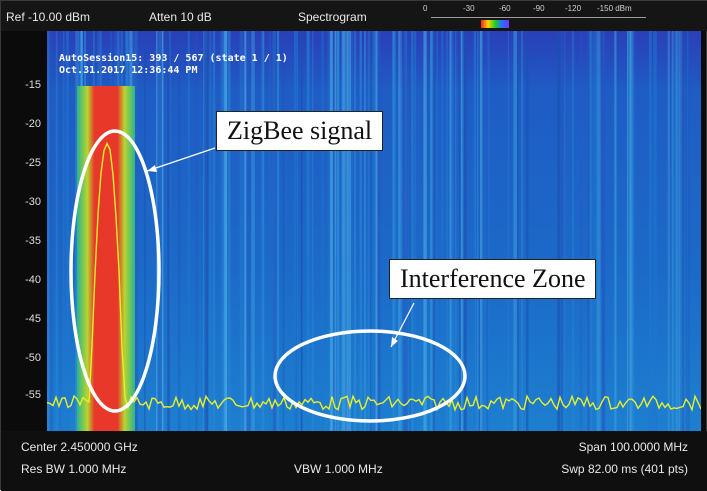  Describe the element at coordinates (495, 24) in the screenshot. I see `color-gradient` at that location.